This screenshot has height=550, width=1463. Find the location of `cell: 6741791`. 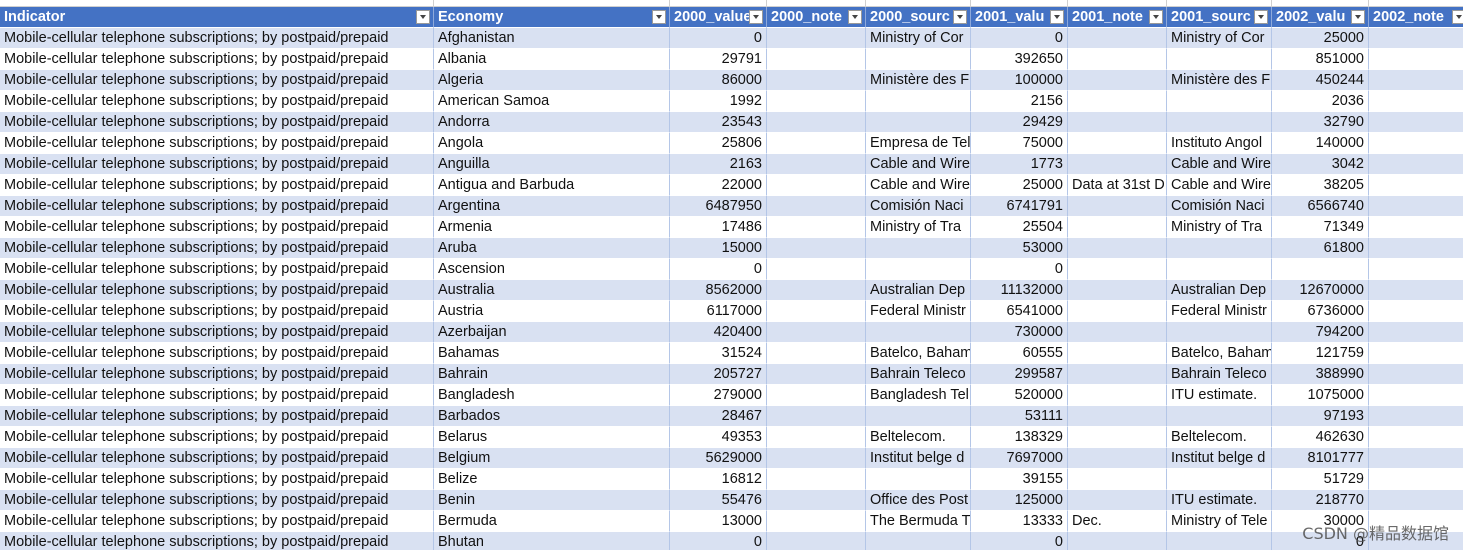

cell: 6741791 is located at coordinates (1019, 206).